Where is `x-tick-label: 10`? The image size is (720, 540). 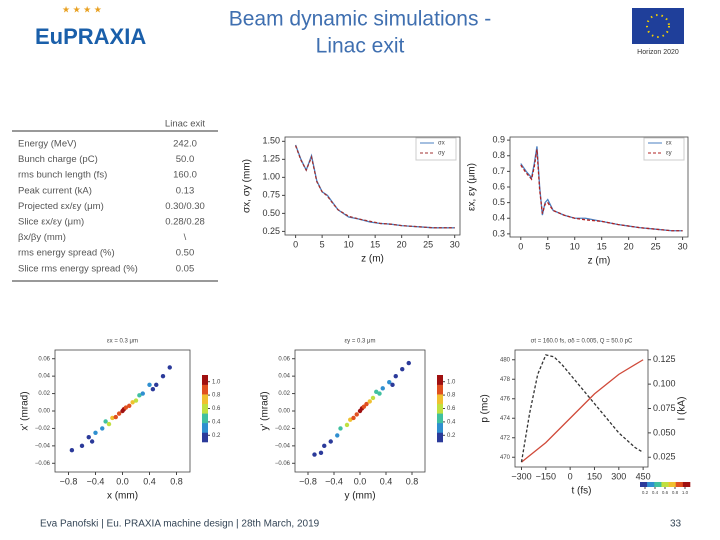 x-tick-label: 10 is located at coordinates (349, 244).